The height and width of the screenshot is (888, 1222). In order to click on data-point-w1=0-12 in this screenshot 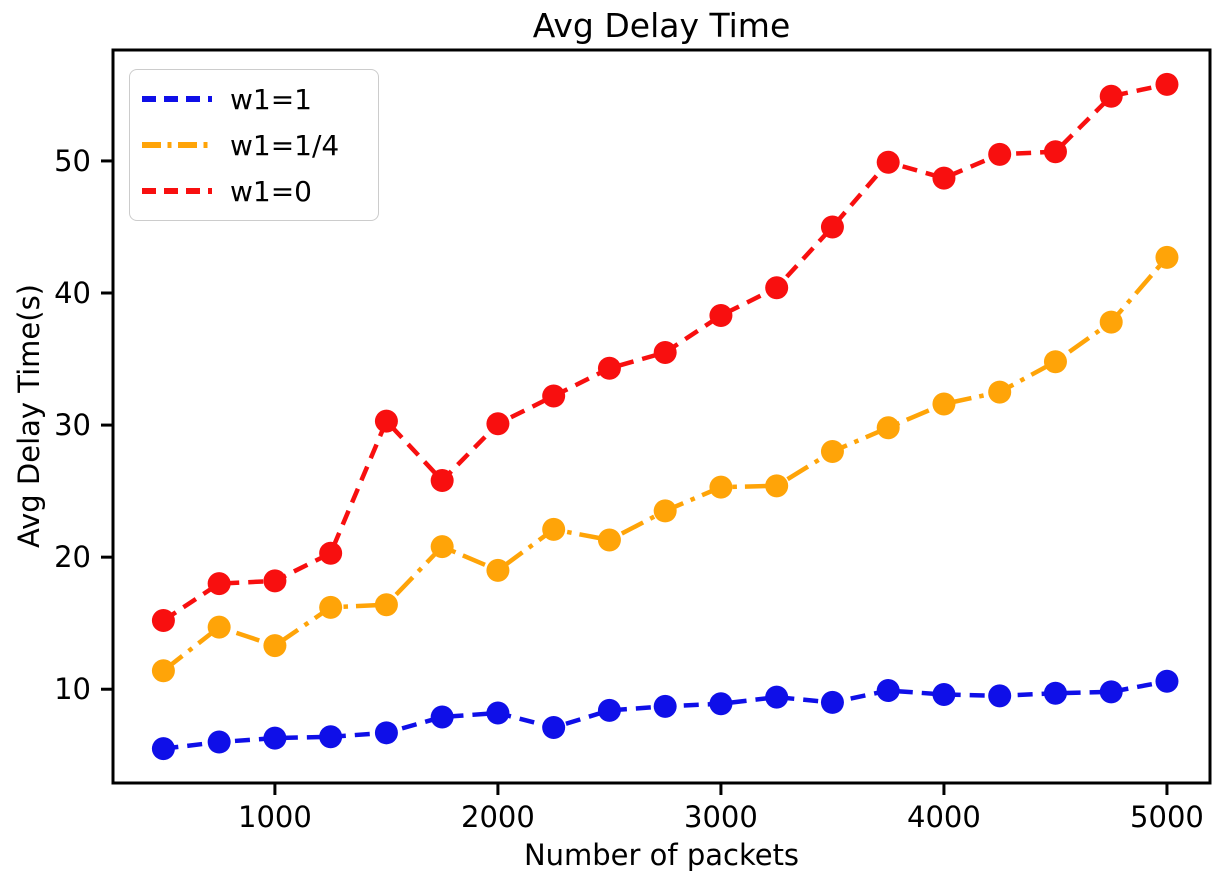, I will do `click(832, 227)`.